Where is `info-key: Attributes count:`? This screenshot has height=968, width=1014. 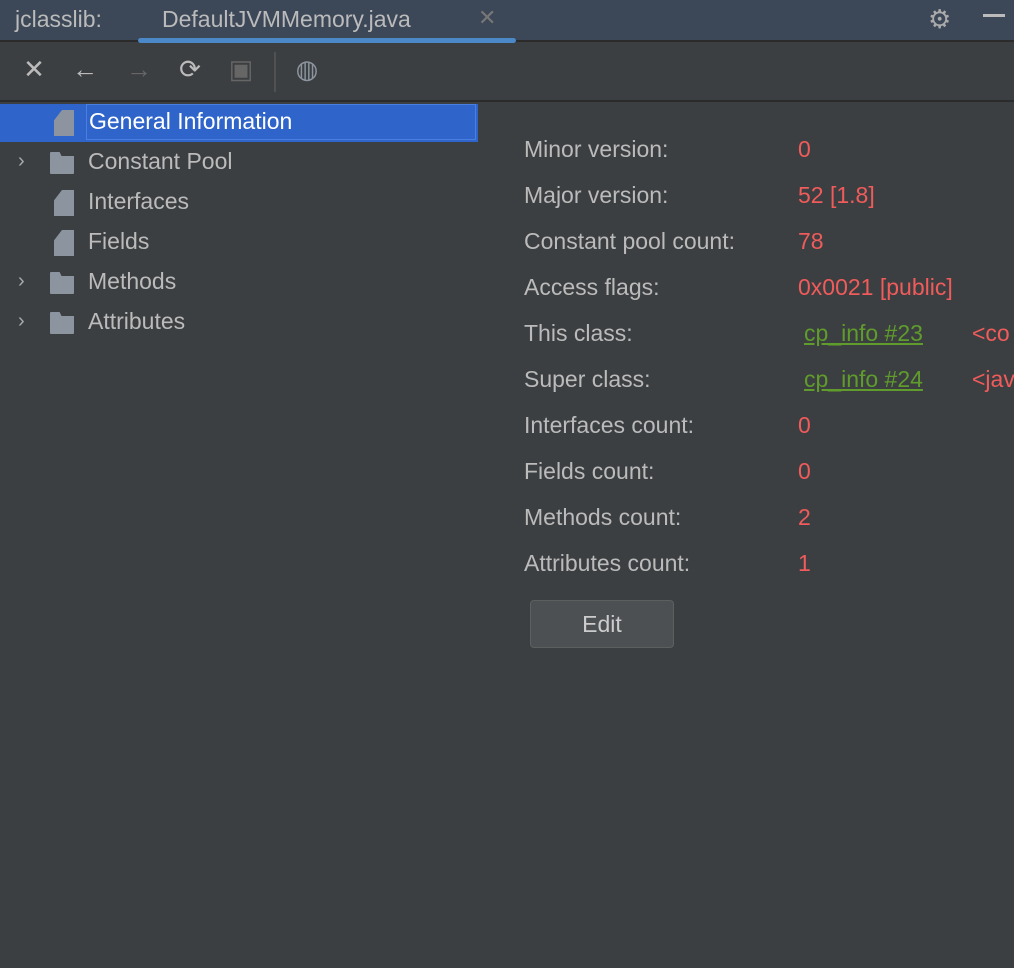
info-key: Attributes count: is located at coordinates (607, 563).